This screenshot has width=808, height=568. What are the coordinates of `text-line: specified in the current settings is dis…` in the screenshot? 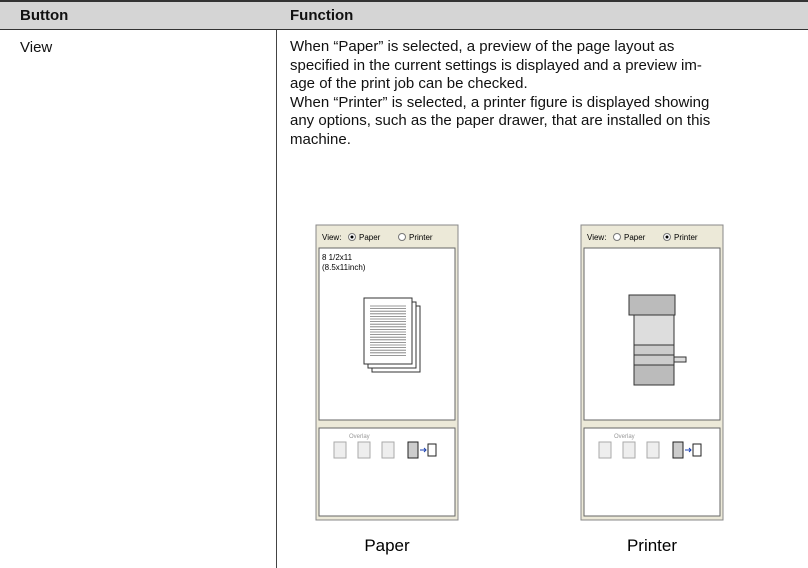 It's located at (496, 65).